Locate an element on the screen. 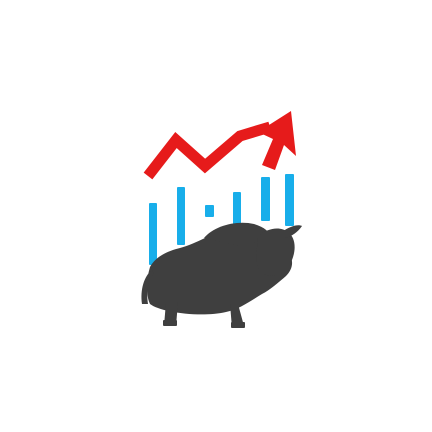 The height and width of the screenshot is (432, 432). bull-body is located at coordinates (220, 271).